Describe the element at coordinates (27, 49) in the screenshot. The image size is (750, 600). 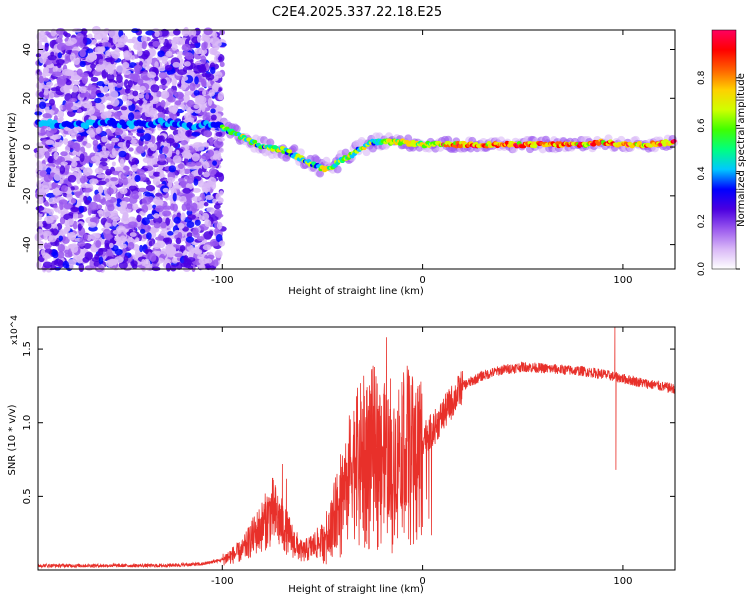
I see `y-tick-label: 40` at that location.